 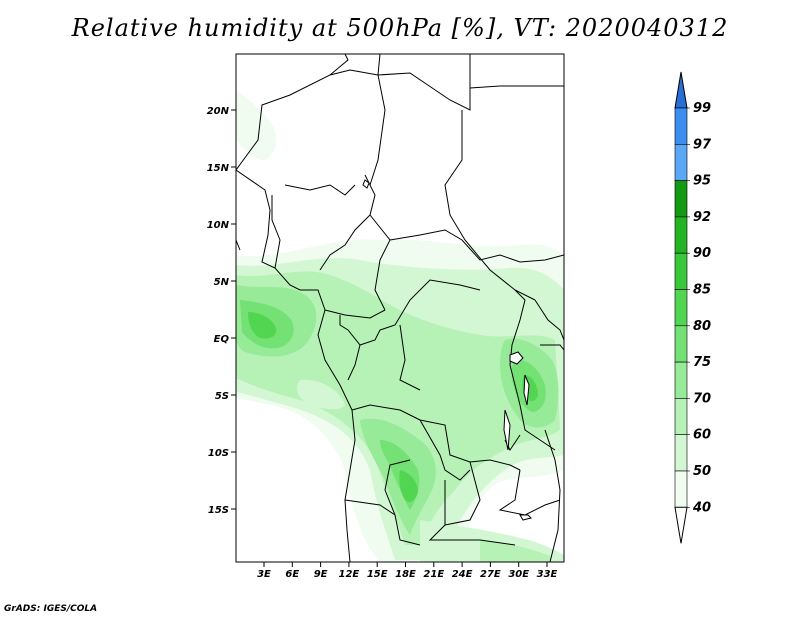 What do you see at coordinates (702, 217) in the screenshot?
I see `colorbar-label: 92` at bounding box center [702, 217].